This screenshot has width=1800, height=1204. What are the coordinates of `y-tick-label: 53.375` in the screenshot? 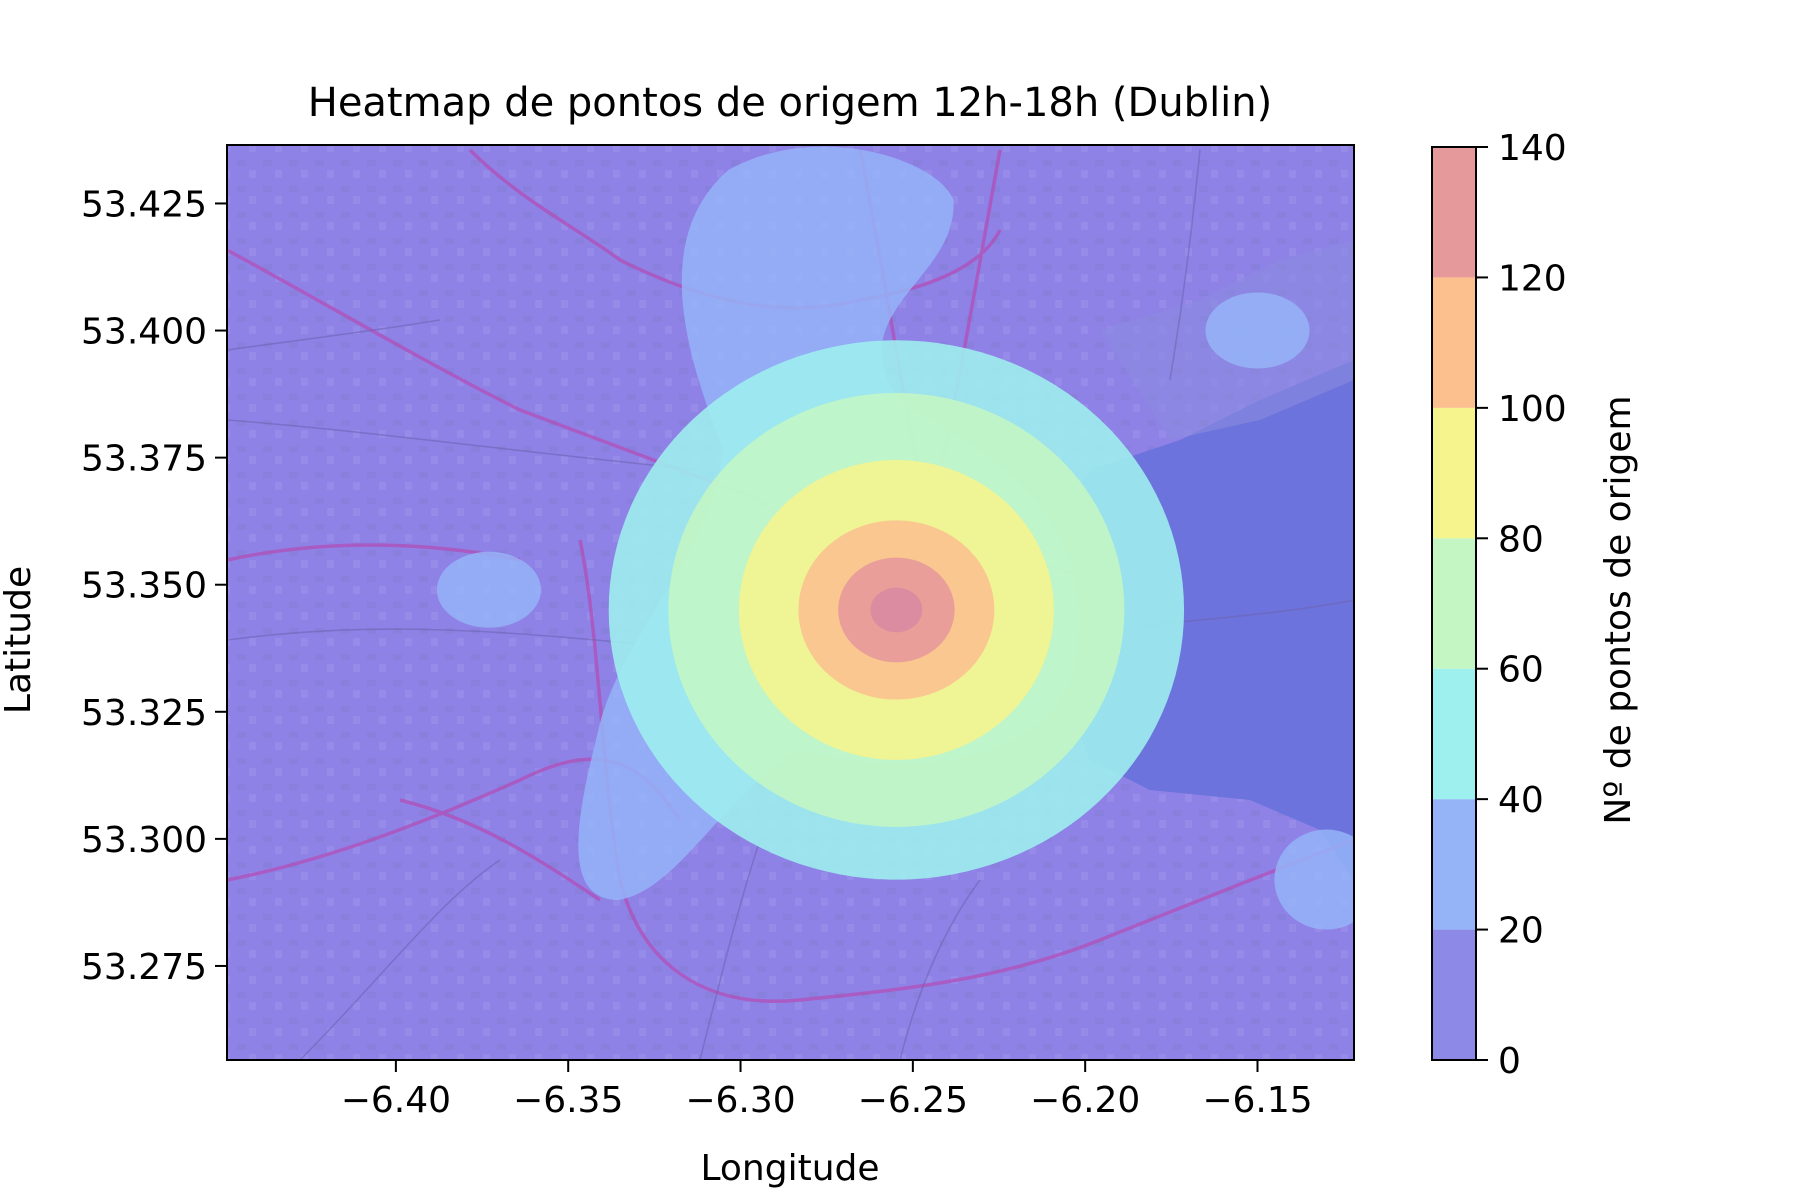 It's located at (144, 459).